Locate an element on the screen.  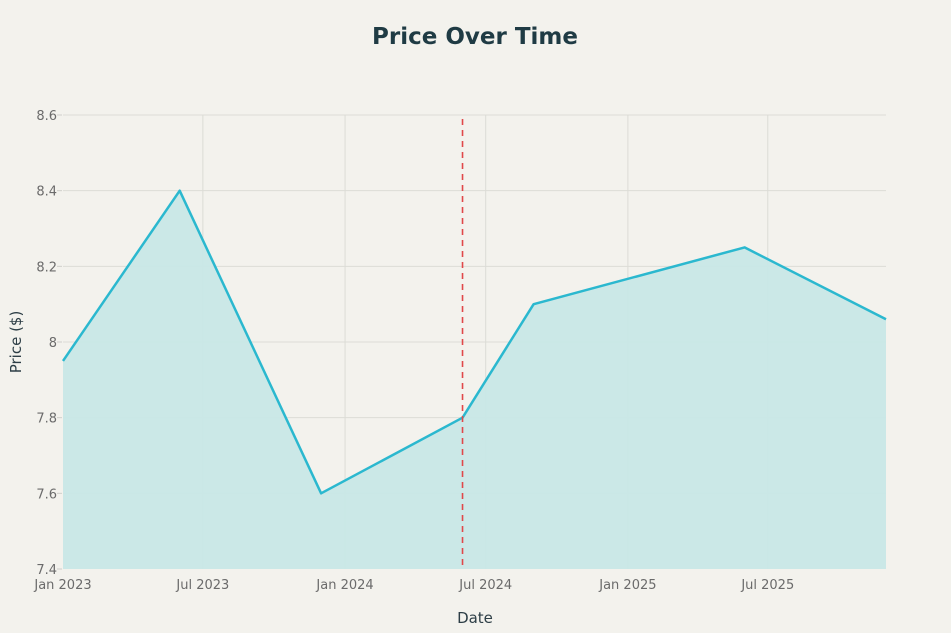
y-tick-label: 7.4 is located at coordinates (46, 570).